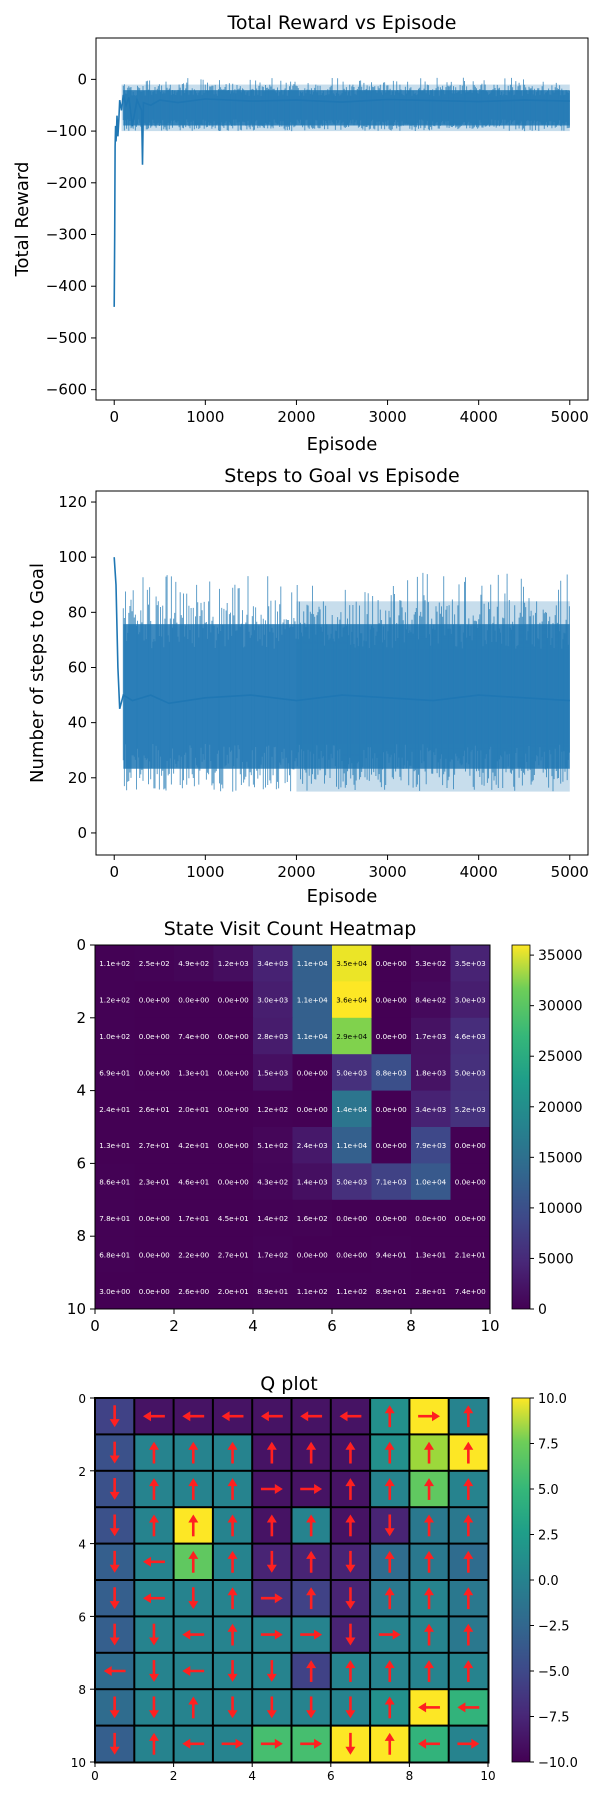 The height and width of the screenshot is (1800, 600). What do you see at coordinates (205, 872) in the screenshot?
I see `x-tick-label: 1000` at bounding box center [205, 872].